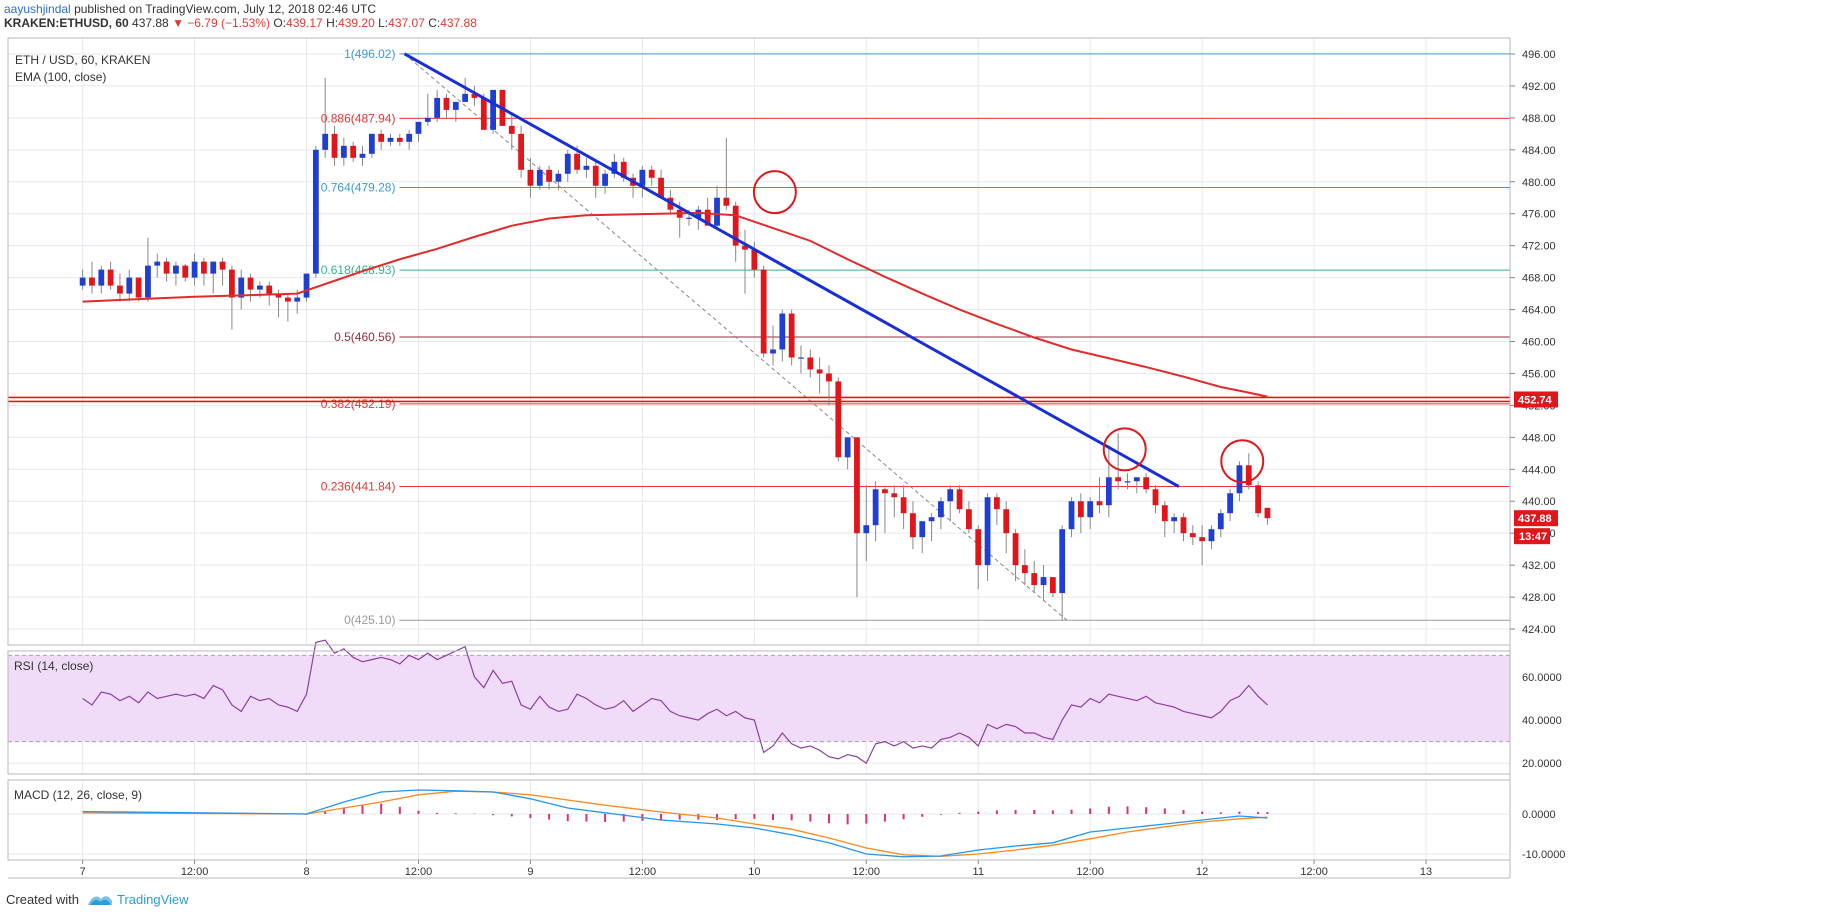 The height and width of the screenshot is (918, 1828). What do you see at coordinates (1539, 215) in the screenshot?
I see `price-tick-label: 476.00` at bounding box center [1539, 215].